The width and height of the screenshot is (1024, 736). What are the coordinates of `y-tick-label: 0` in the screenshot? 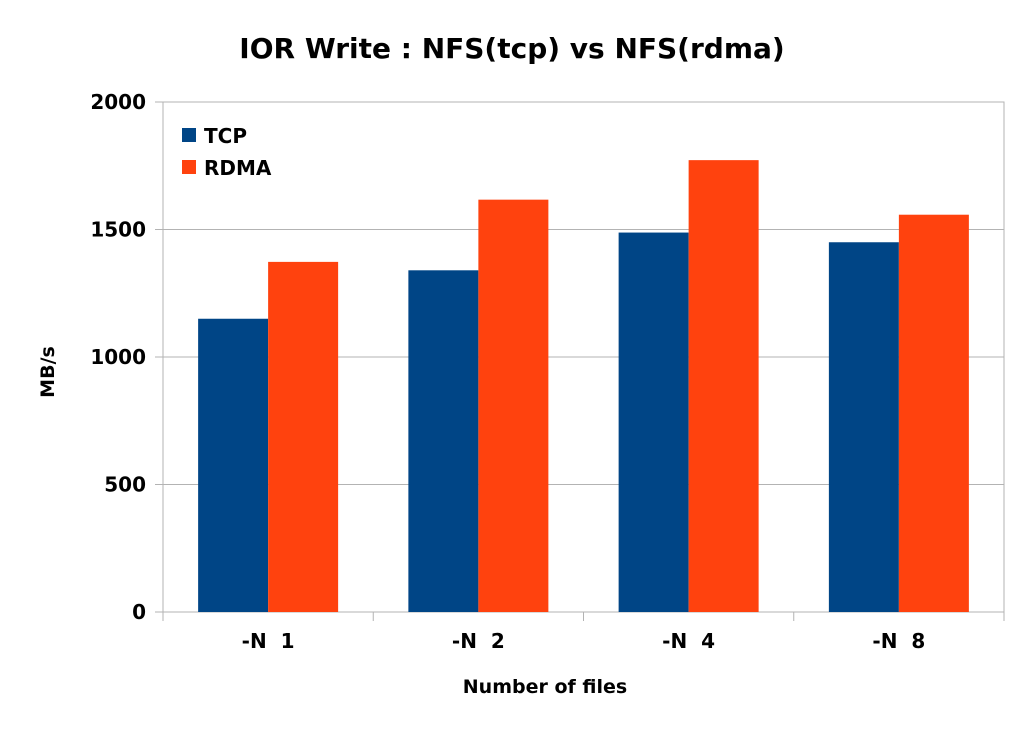 It's located at (139, 612).